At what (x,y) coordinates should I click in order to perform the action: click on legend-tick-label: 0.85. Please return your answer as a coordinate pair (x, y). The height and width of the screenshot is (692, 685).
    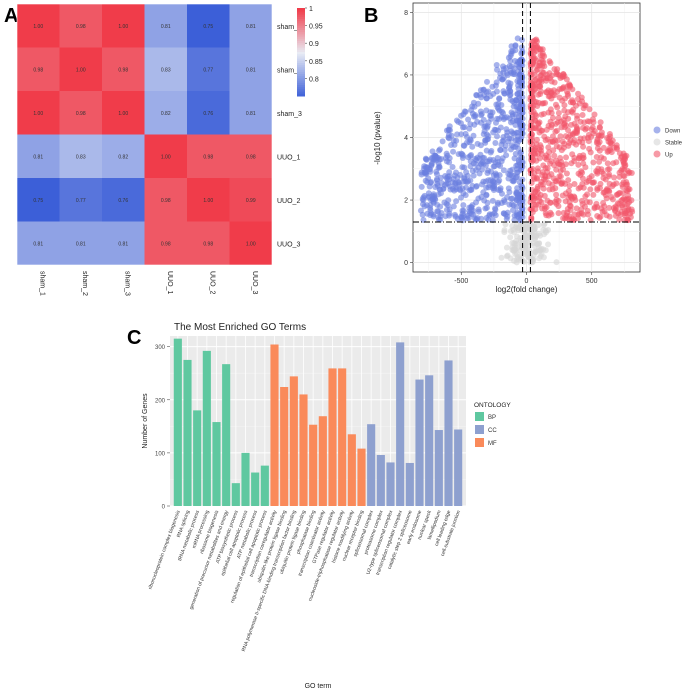
    Looking at the image, I should click on (316, 62).